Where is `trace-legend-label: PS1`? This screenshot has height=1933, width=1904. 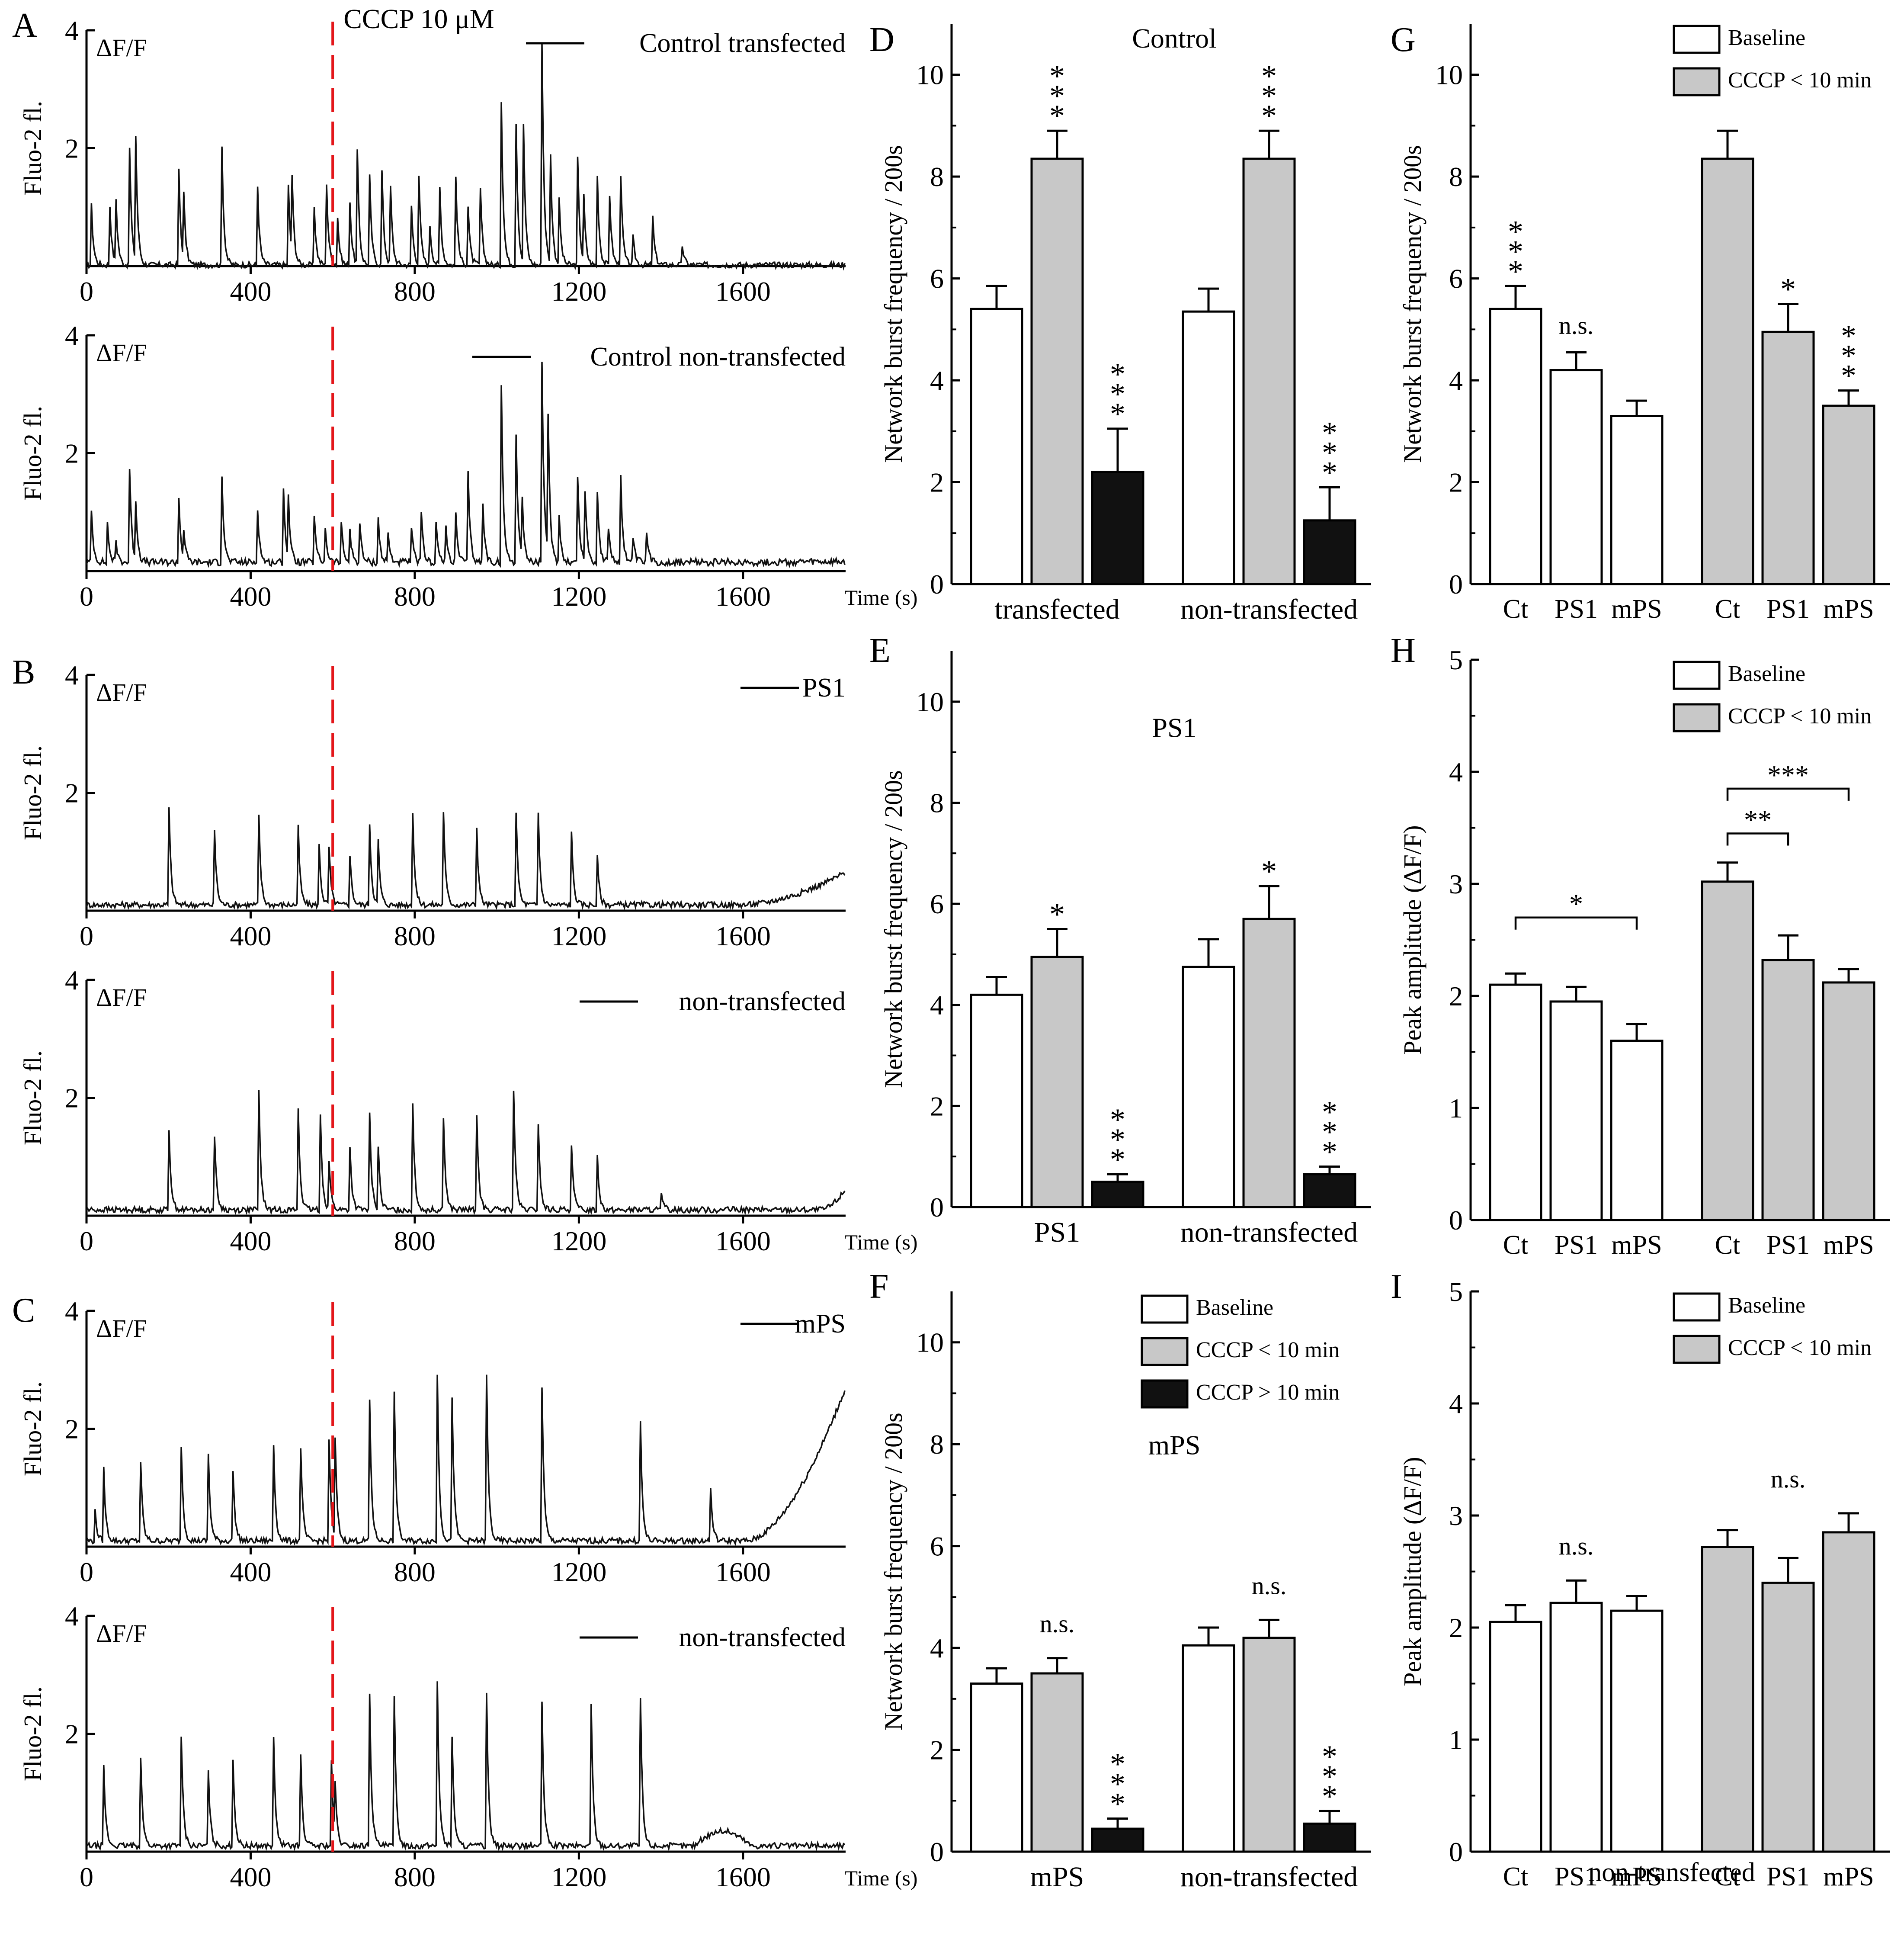
trace-legend-label: PS1 is located at coordinates (824, 688).